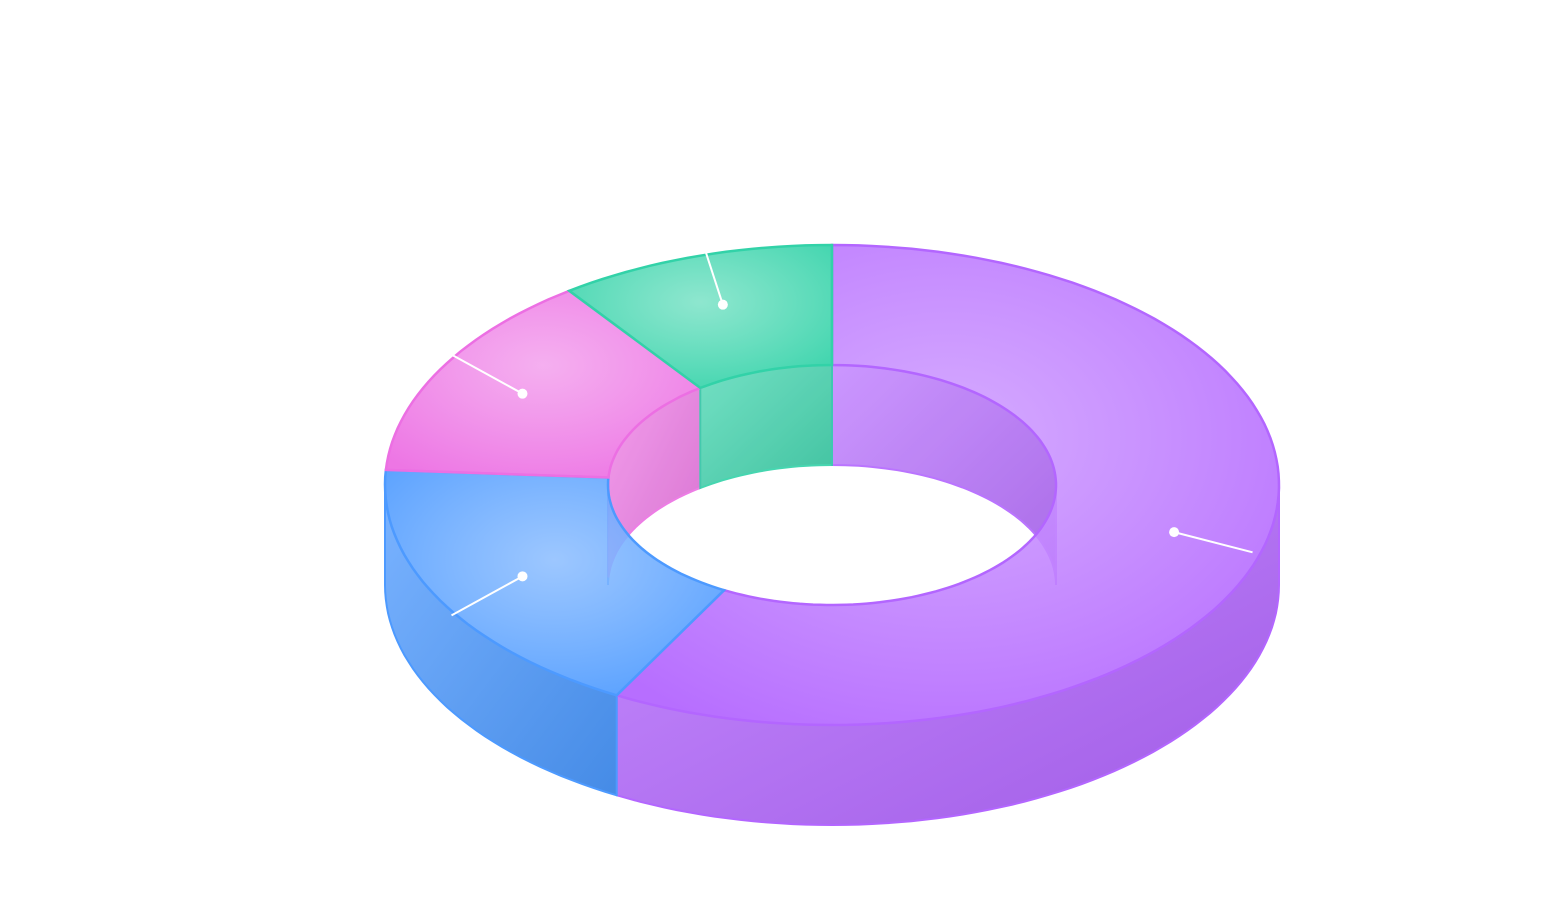  I want to click on slice-inner-wall, so click(766, 426).